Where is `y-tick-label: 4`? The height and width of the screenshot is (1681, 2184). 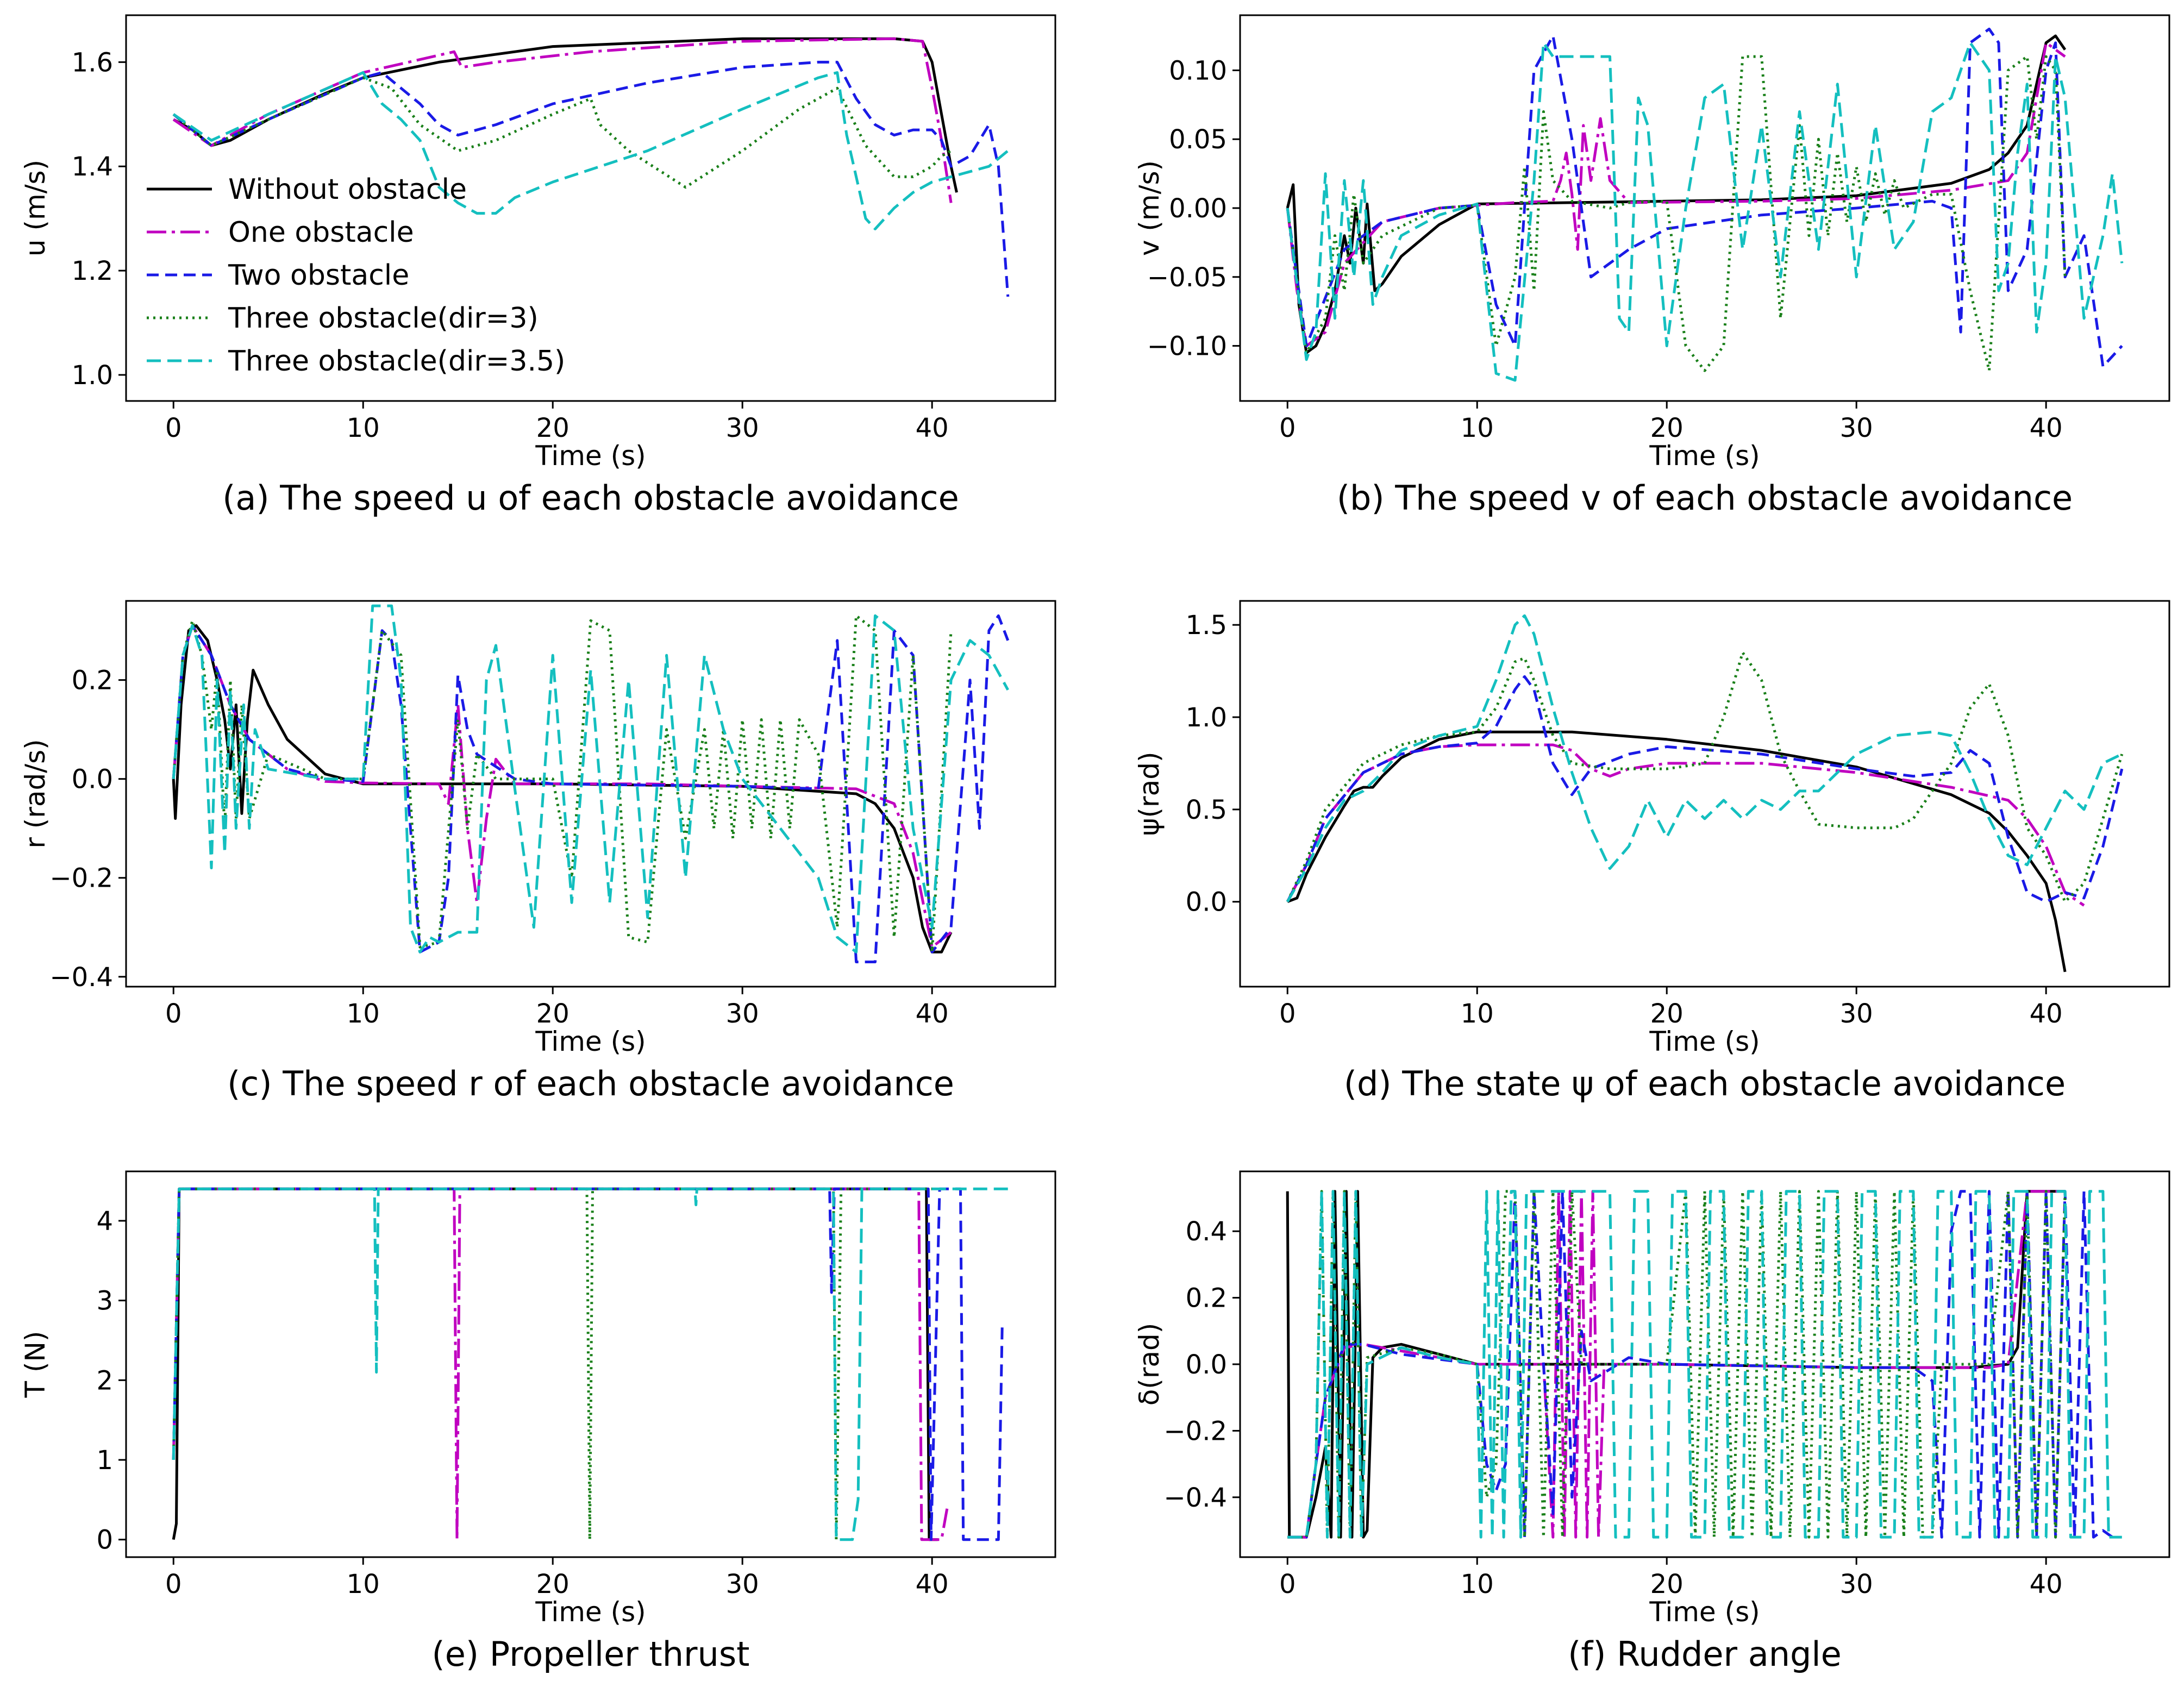 y-tick-label: 4 is located at coordinates (104, 1221).